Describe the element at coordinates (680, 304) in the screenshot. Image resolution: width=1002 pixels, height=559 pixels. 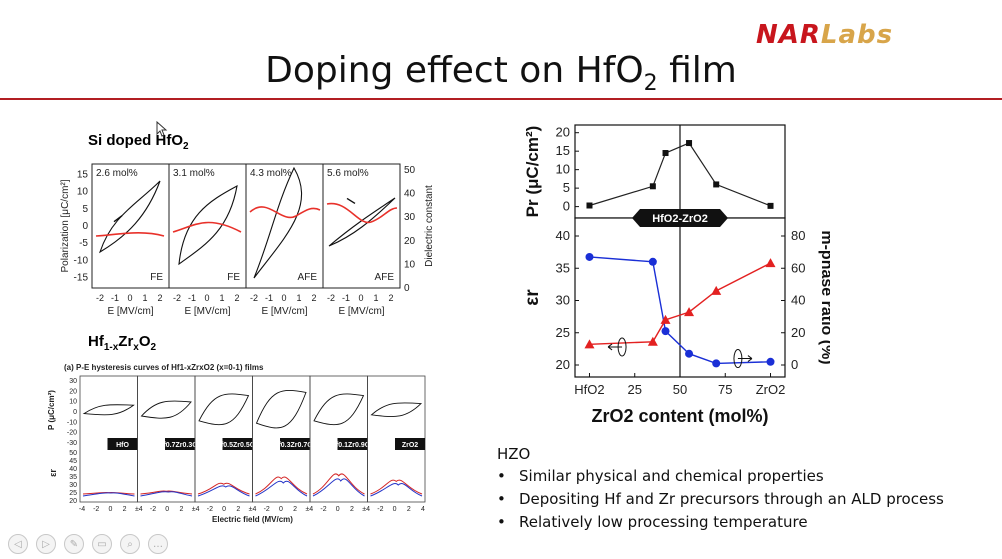
I see `epsilon-series-line` at that location.